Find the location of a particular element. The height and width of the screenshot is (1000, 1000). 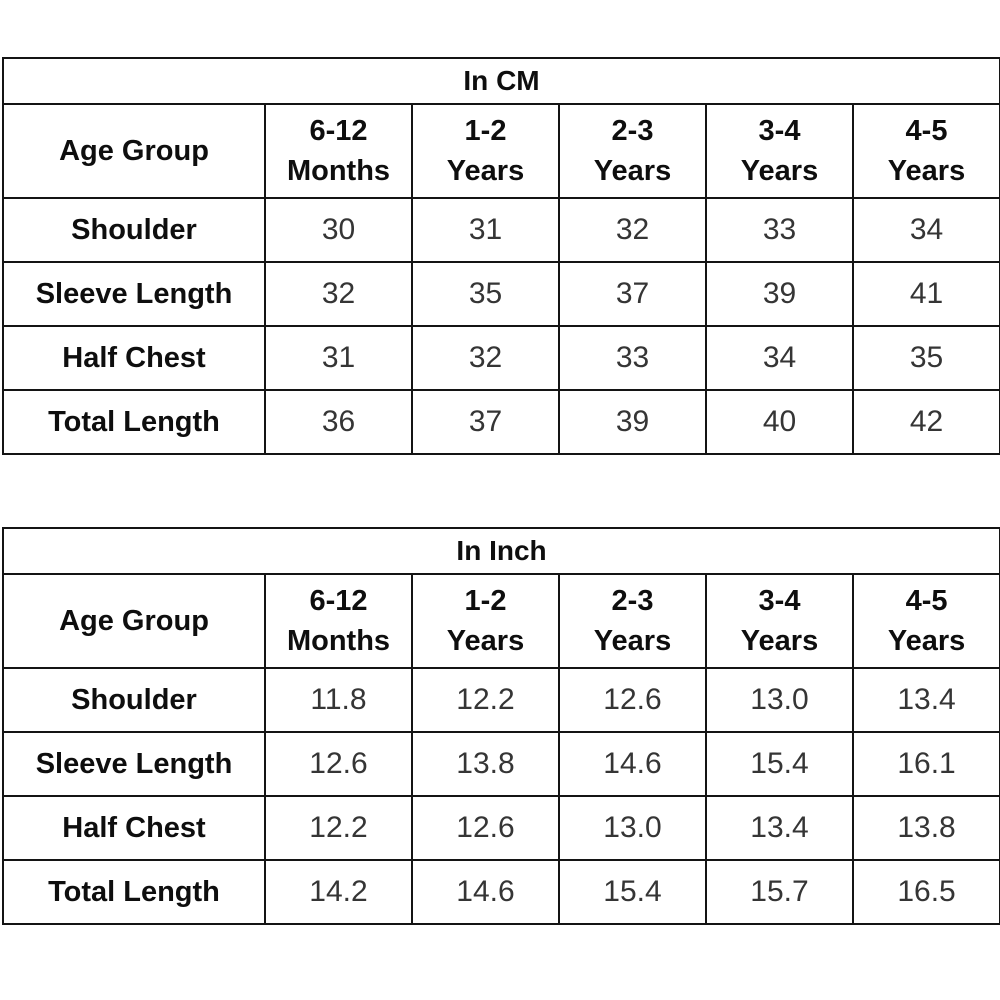

table-title-row: In CM is located at coordinates (500, 81).